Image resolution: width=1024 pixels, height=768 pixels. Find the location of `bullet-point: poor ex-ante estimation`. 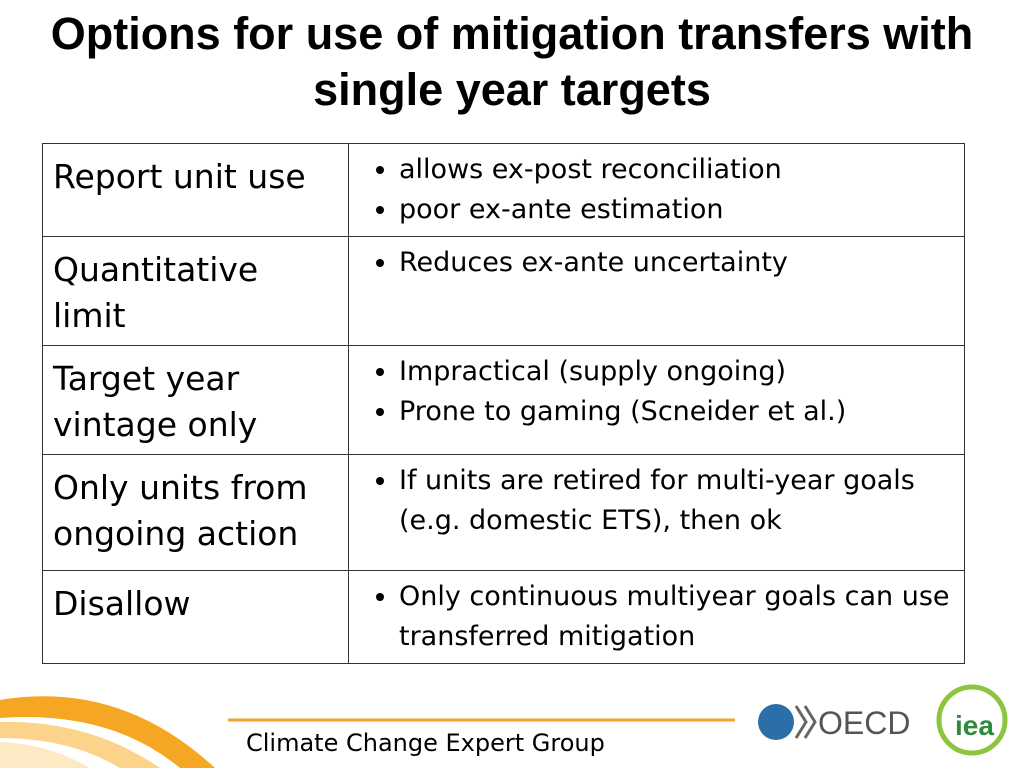

bullet-point: poor ex-ante estimation is located at coordinates (676, 210).